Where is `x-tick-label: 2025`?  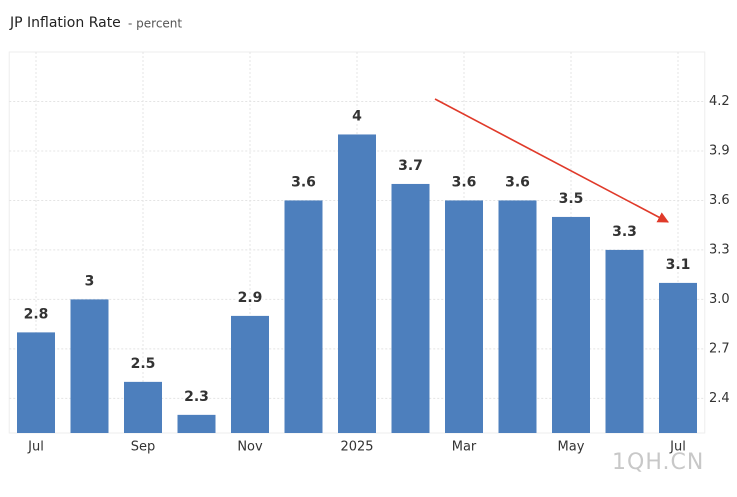
x-tick-label: 2025 is located at coordinates (356, 447).